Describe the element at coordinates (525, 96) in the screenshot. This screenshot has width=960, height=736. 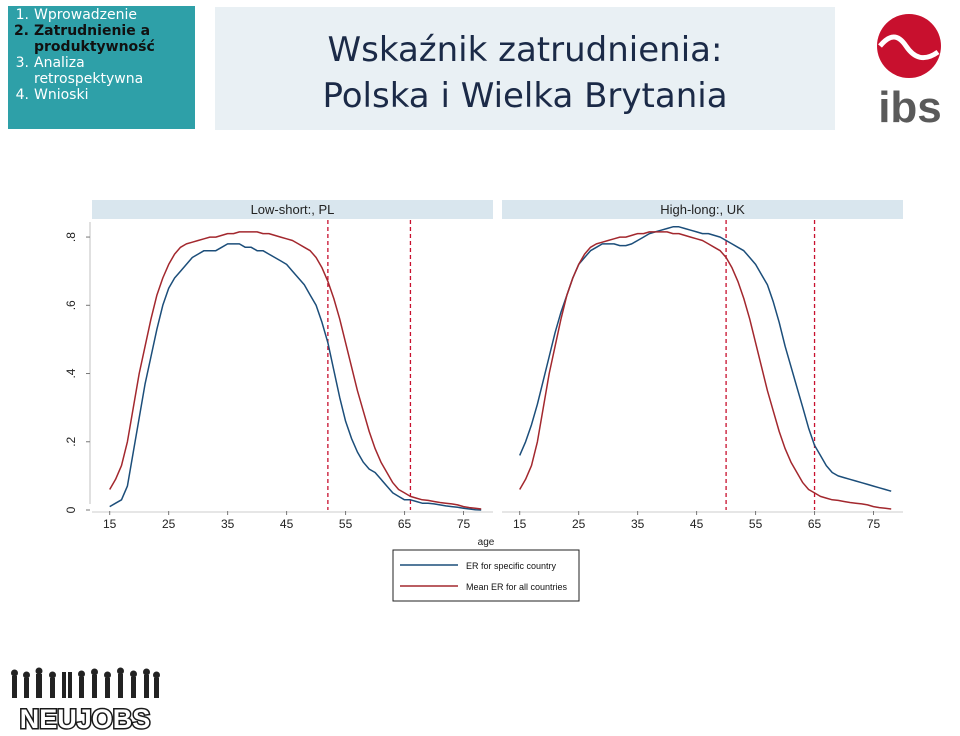
I see `slide-title-line-2: Polska i Wielka Brytania` at that location.